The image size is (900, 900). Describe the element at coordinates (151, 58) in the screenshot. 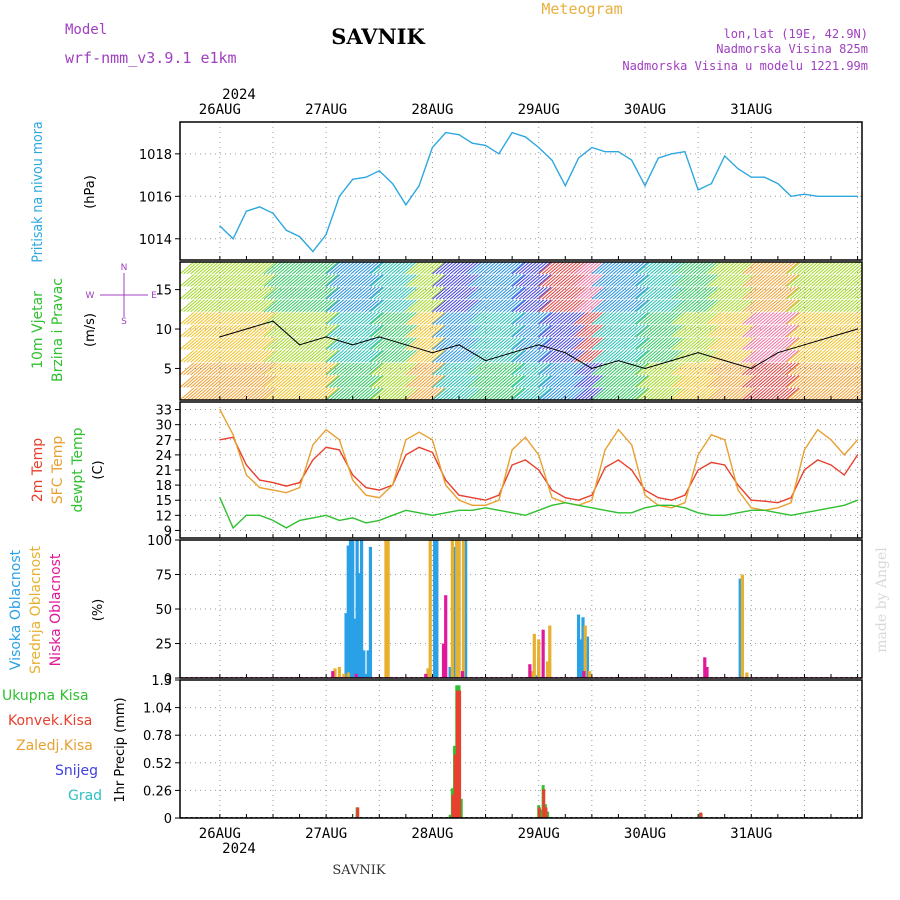

I see `model-name: wrf-nmm_v3.9.1 e1km` at that location.